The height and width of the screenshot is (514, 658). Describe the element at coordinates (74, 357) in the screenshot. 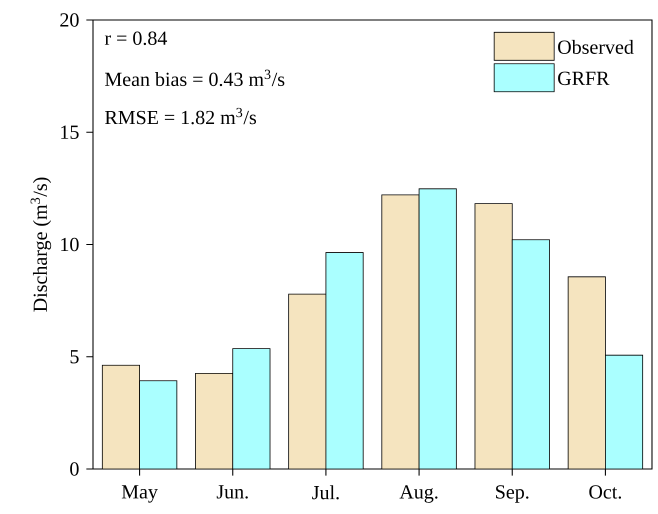

I see `y-tick-label: 5` at that location.